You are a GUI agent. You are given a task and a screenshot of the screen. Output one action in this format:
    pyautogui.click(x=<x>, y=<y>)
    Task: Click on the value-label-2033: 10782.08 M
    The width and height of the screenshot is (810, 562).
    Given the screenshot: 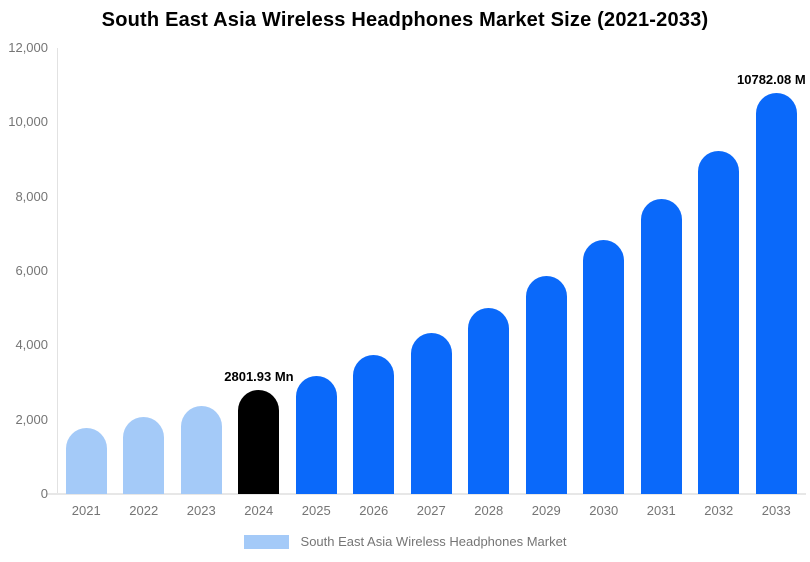 What is the action you would take?
    pyautogui.click(x=771, y=80)
    